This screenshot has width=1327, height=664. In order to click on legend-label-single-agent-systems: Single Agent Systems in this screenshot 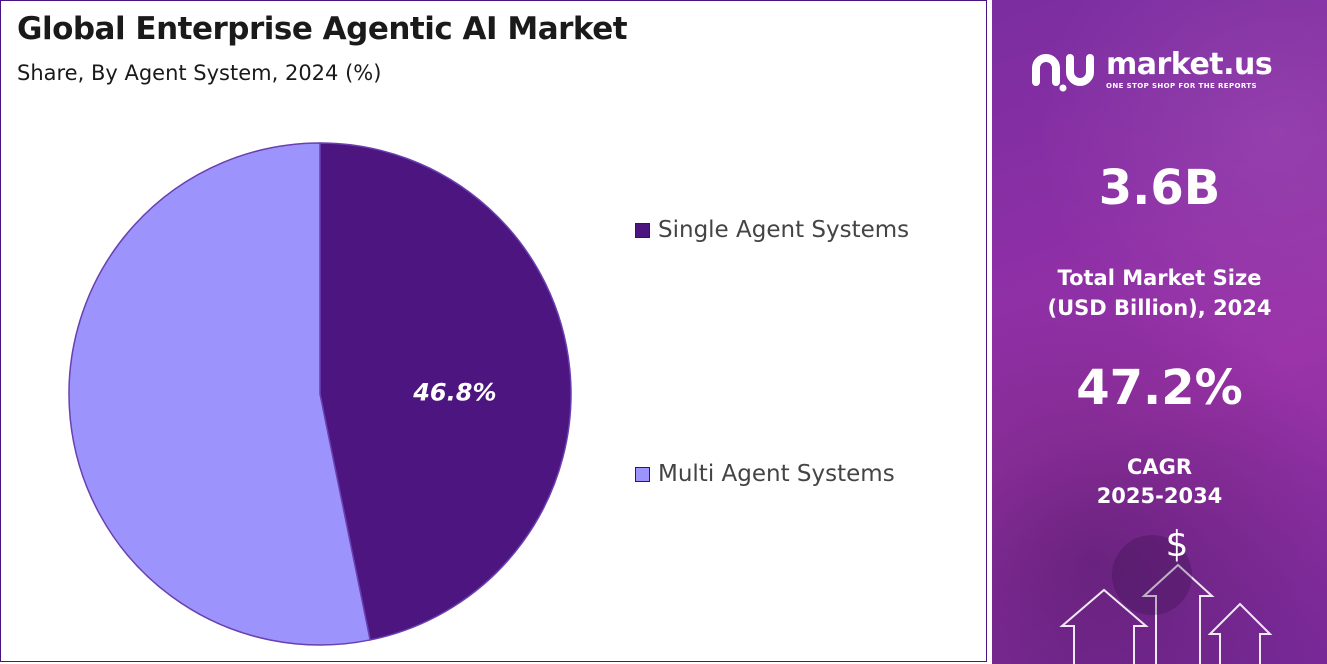, I will do `click(784, 230)`.